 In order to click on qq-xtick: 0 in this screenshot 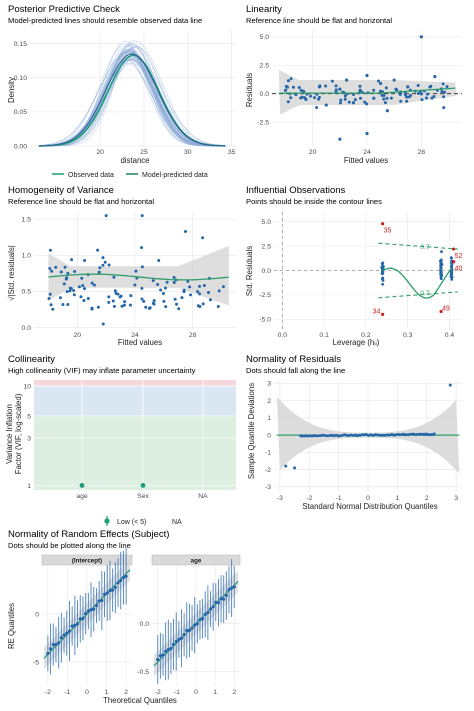, I will do `click(368, 498)`.